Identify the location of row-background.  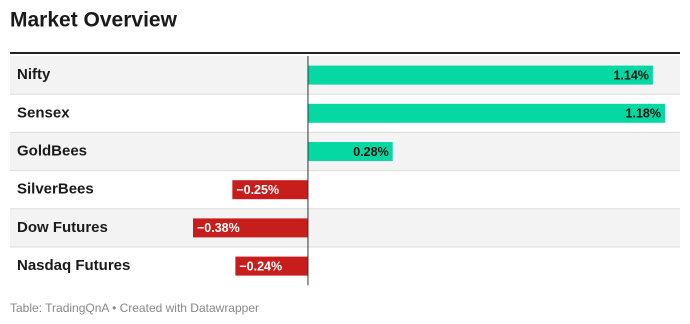
(345, 227).